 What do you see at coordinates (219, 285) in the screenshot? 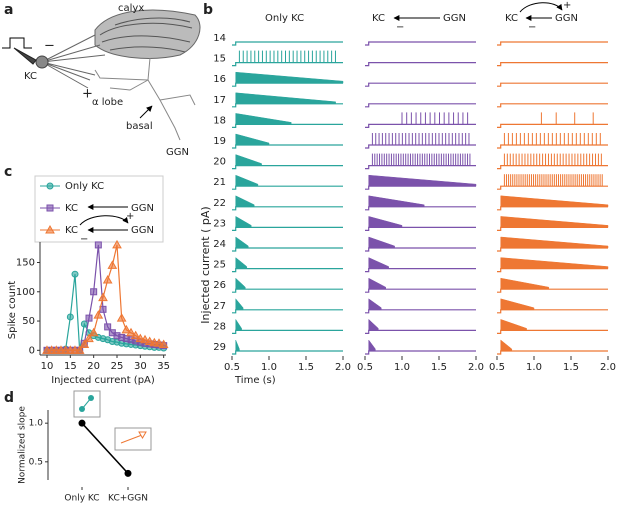
I see `row-label: 26` at bounding box center [219, 285].